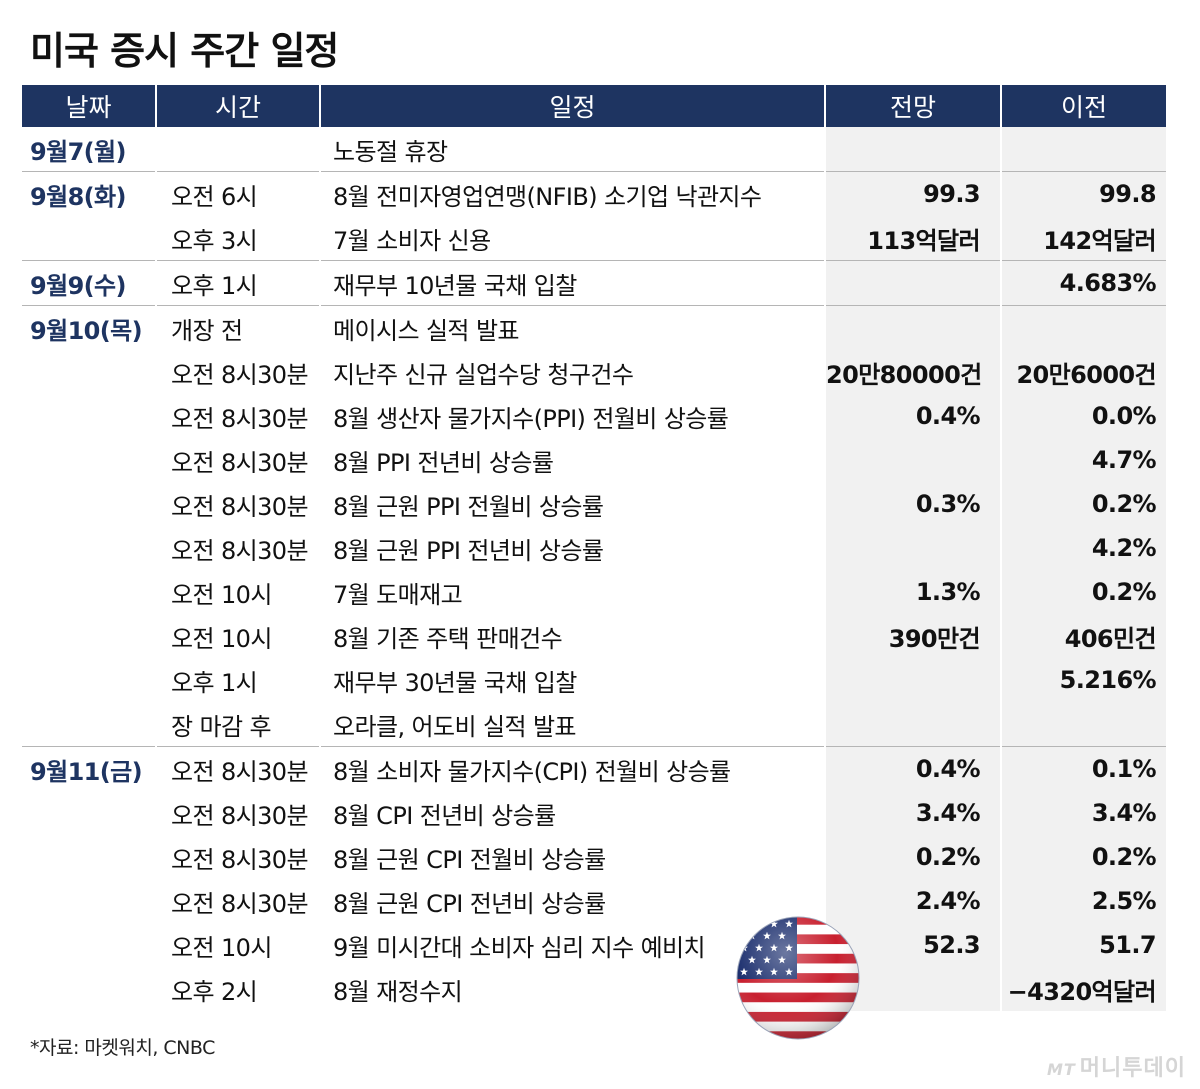  I want to click on forecast-cell: 0.2%, so click(912, 857).